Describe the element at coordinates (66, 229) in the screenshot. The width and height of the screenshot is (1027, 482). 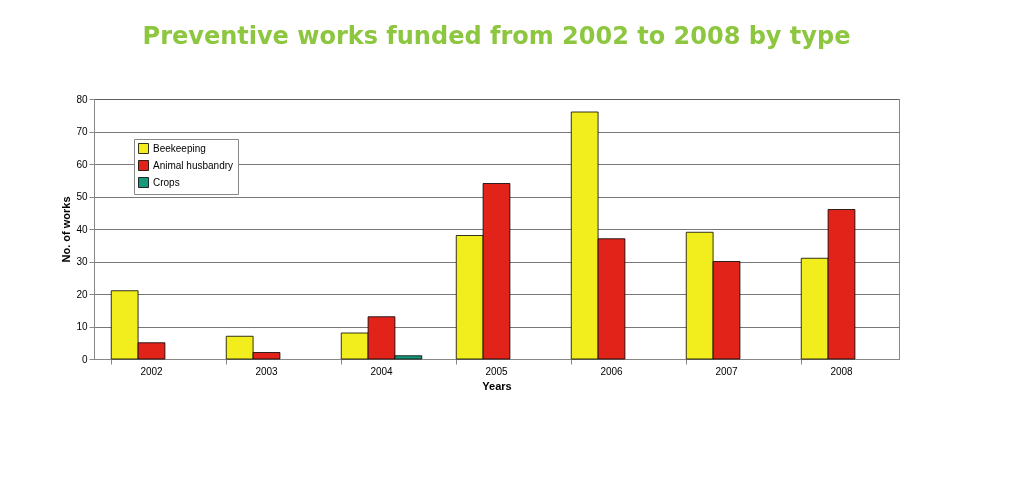
I see `y-axis-title: No. of works` at that location.